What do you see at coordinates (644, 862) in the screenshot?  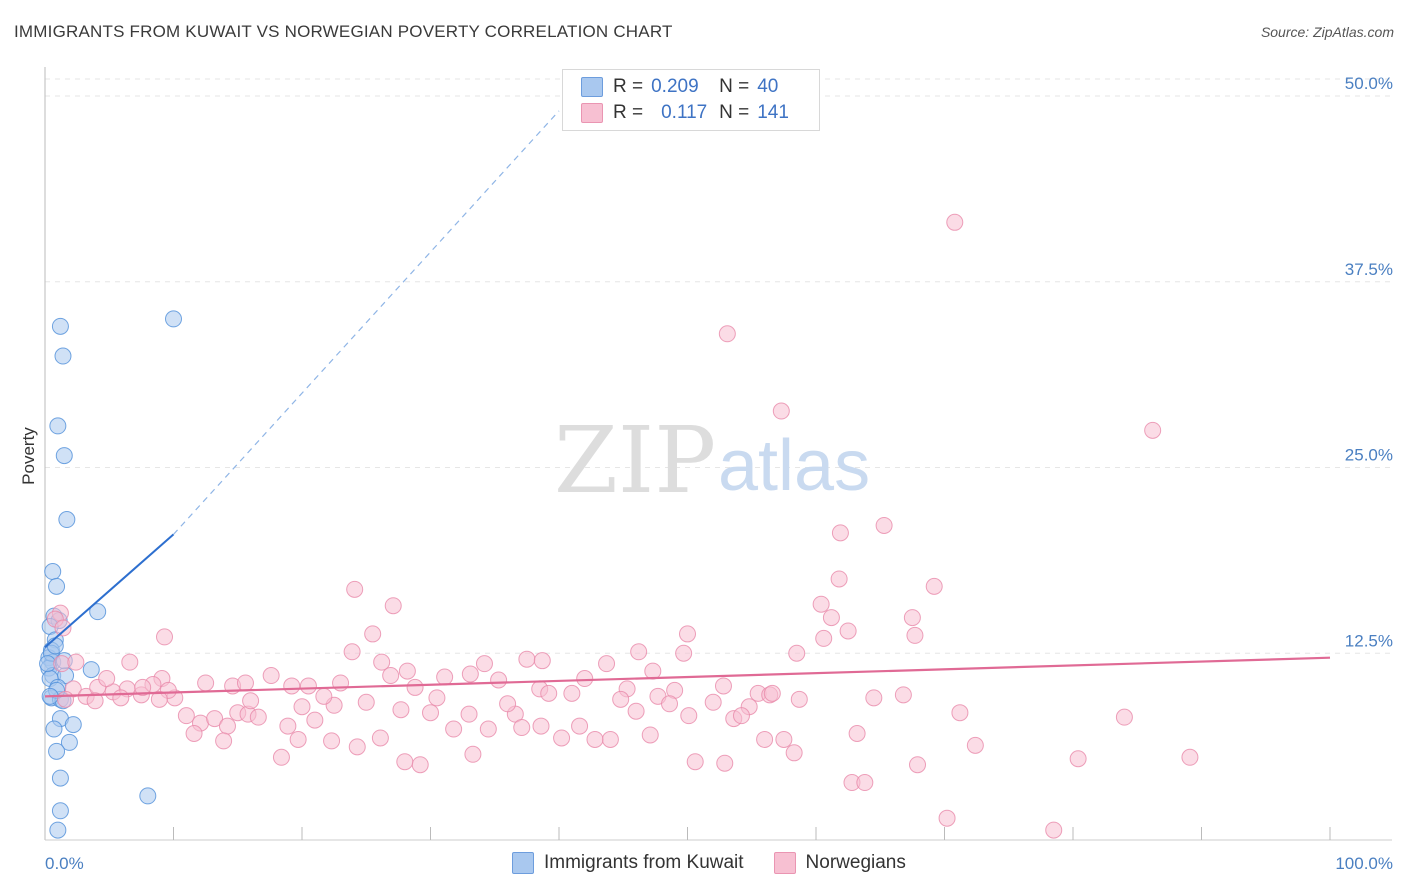 I see `legend-kuwait-label: Immigrants from Kuwait` at bounding box center [644, 862].